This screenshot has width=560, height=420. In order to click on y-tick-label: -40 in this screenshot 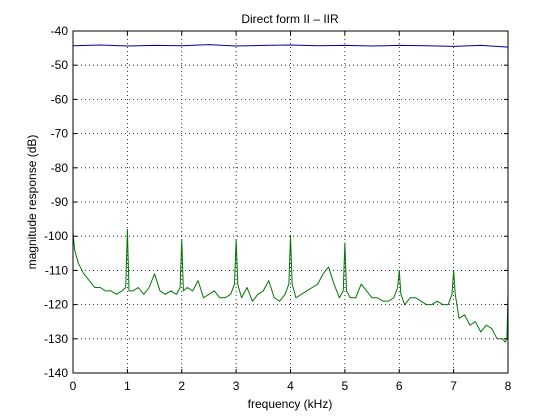, I will do `click(60, 31)`.